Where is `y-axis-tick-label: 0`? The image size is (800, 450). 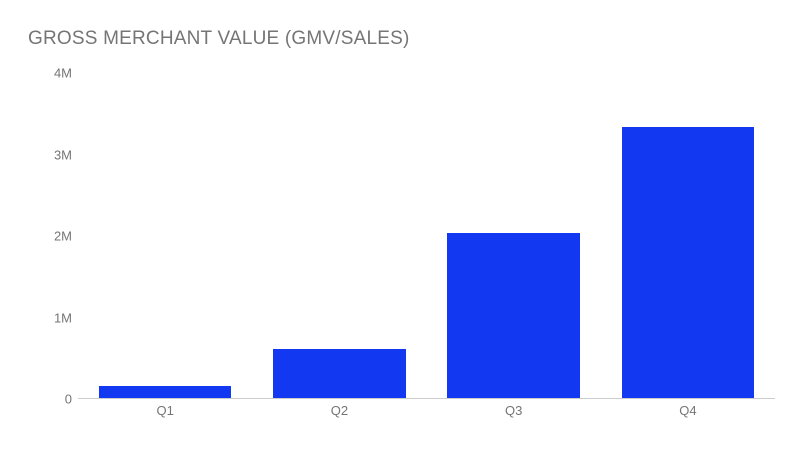
y-axis-tick-label: 0 is located at coordinates (68, 399).